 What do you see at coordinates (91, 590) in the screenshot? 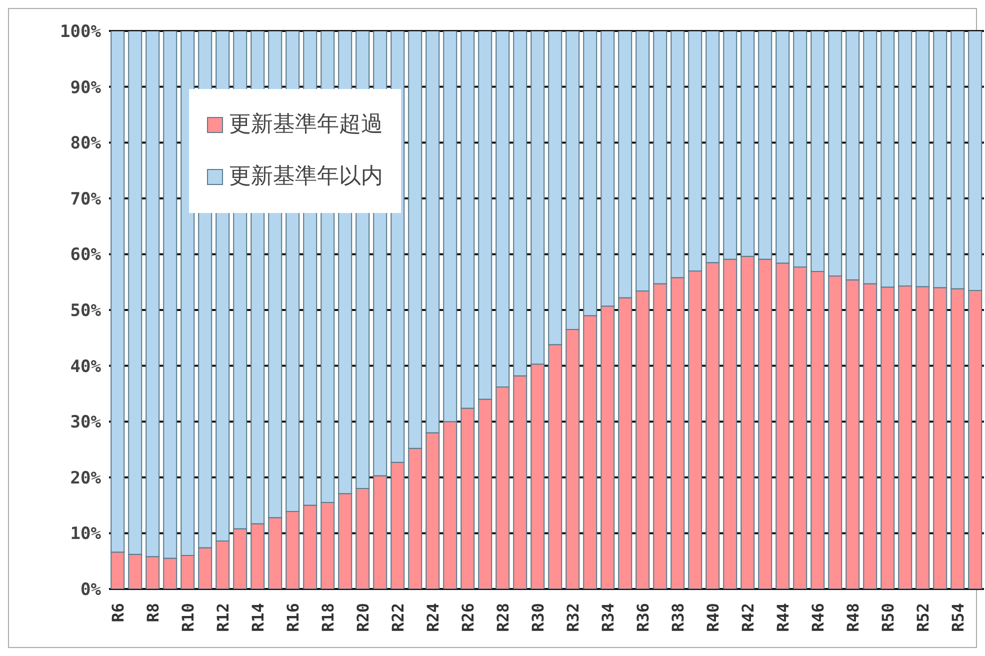
I see `y-tick-label: 0%` at bounding box center [91, 590].